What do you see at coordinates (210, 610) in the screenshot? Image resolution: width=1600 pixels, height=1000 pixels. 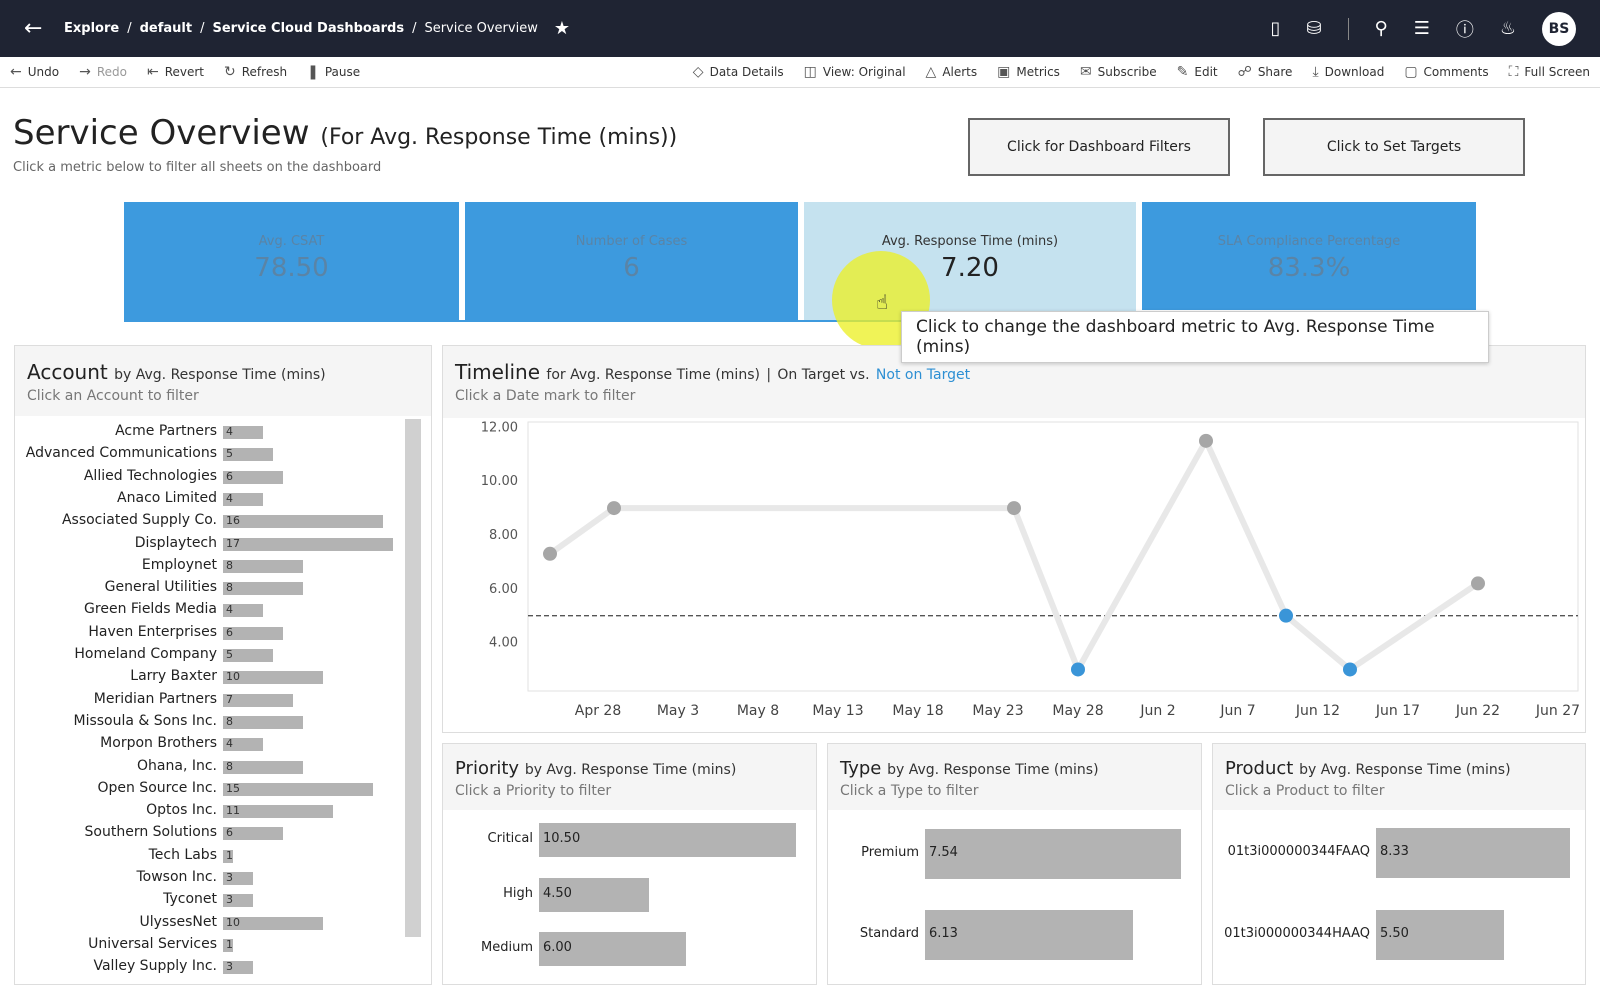 I see `account-row: Green Fields Media 4` at bounding box center [210, 610].